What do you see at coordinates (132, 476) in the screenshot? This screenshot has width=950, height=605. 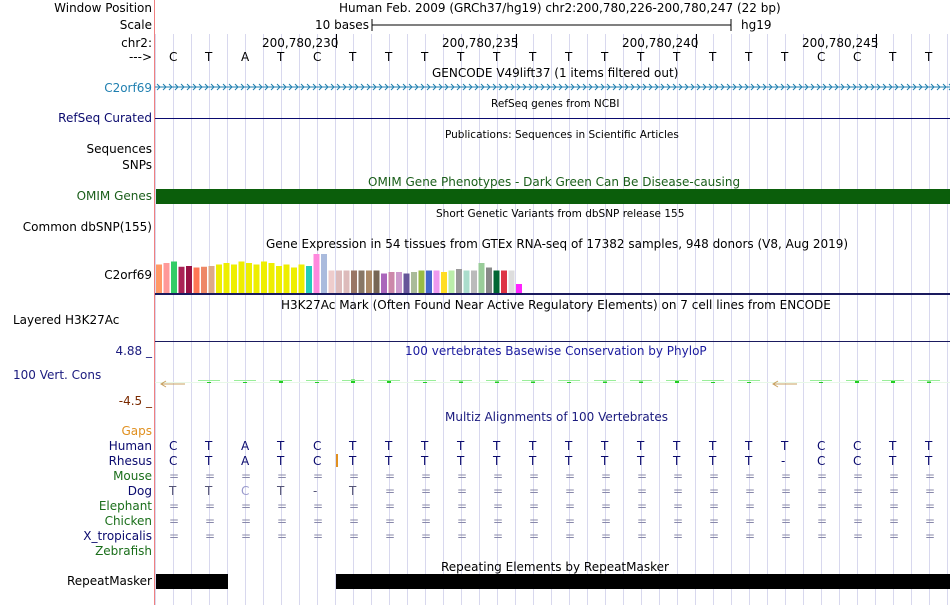 I see `species-mouse: Mouse` at bounding box center [132, 476].